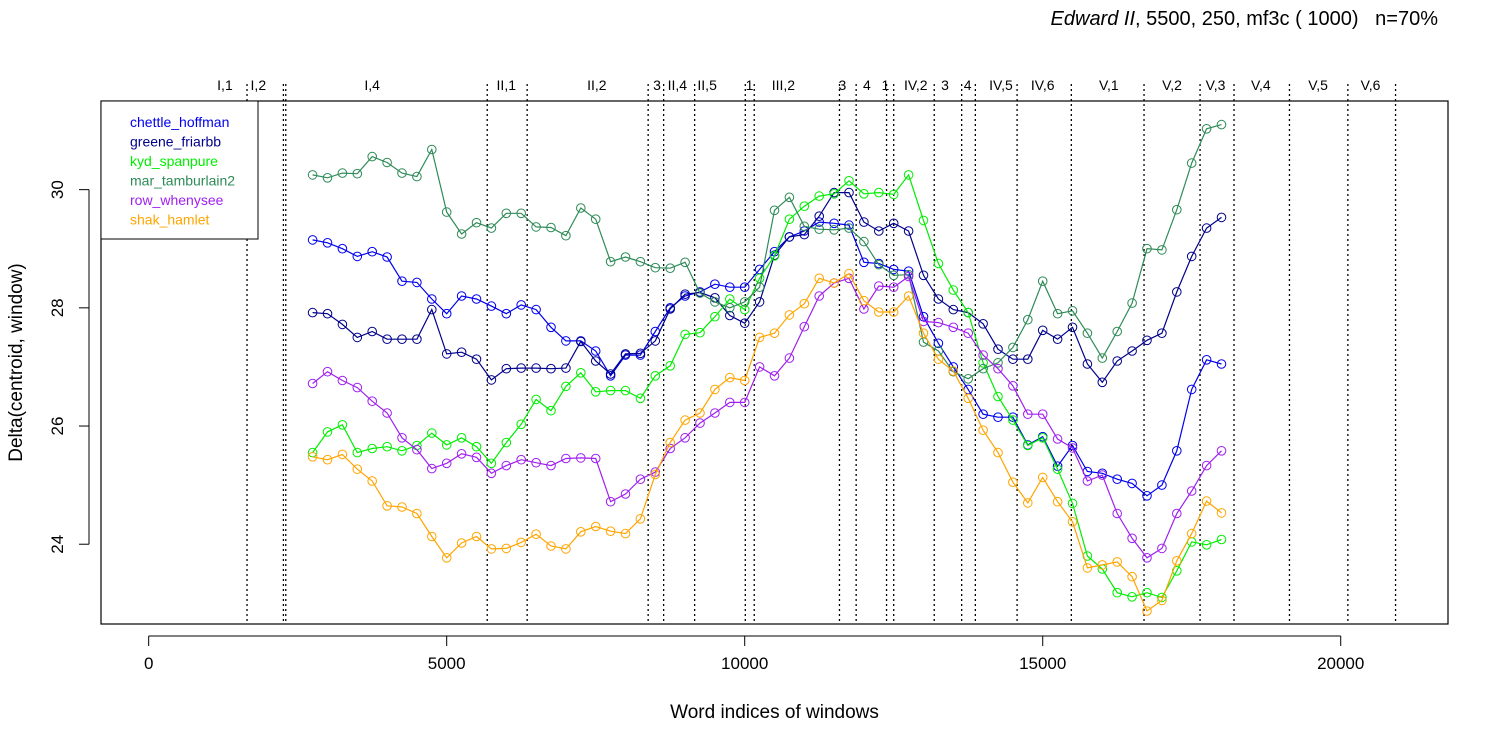 This screenshot has width=1500, height=750. I want to click on scene-label-23: V,6, so click(1371, 85).